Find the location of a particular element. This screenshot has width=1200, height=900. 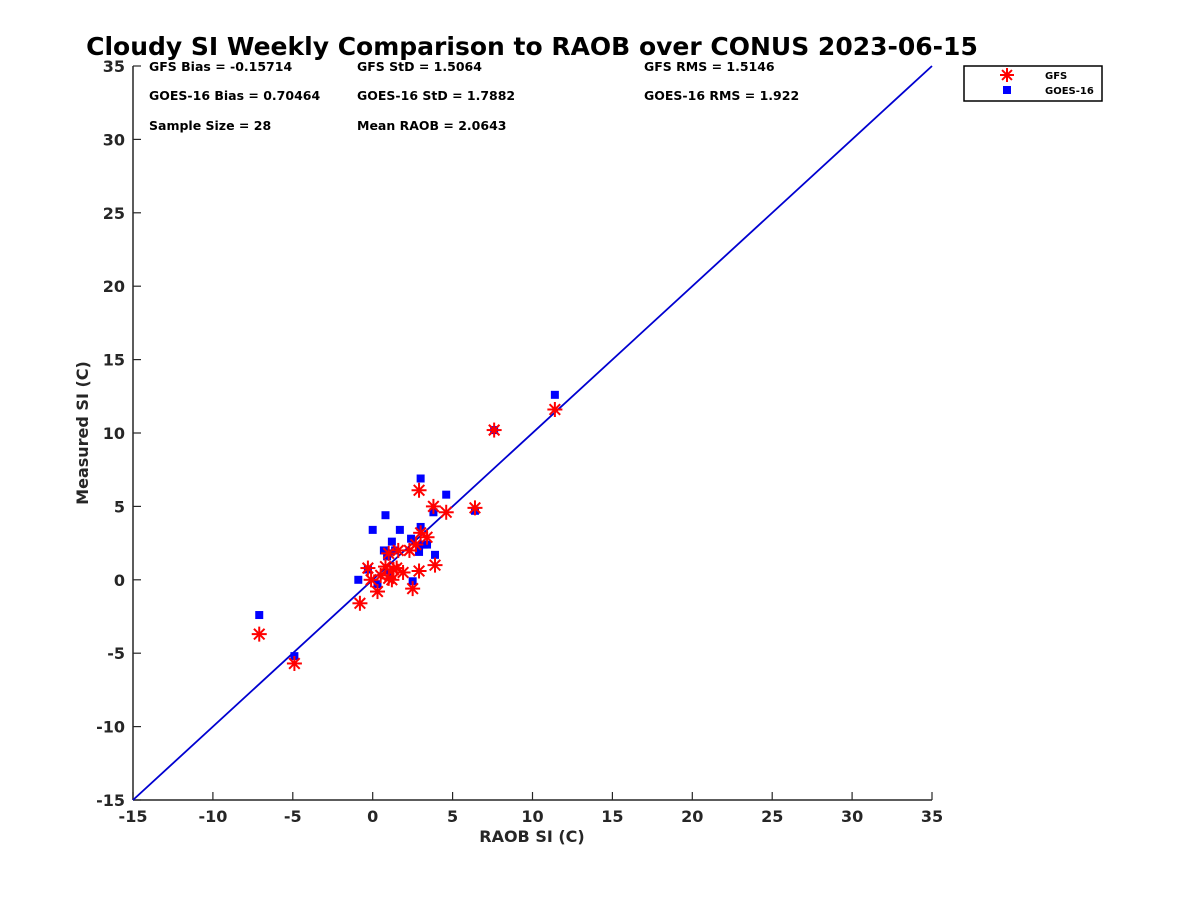

stat-gfs-std: GFS StD = 1.5064 is located at coordinates (419, 66).